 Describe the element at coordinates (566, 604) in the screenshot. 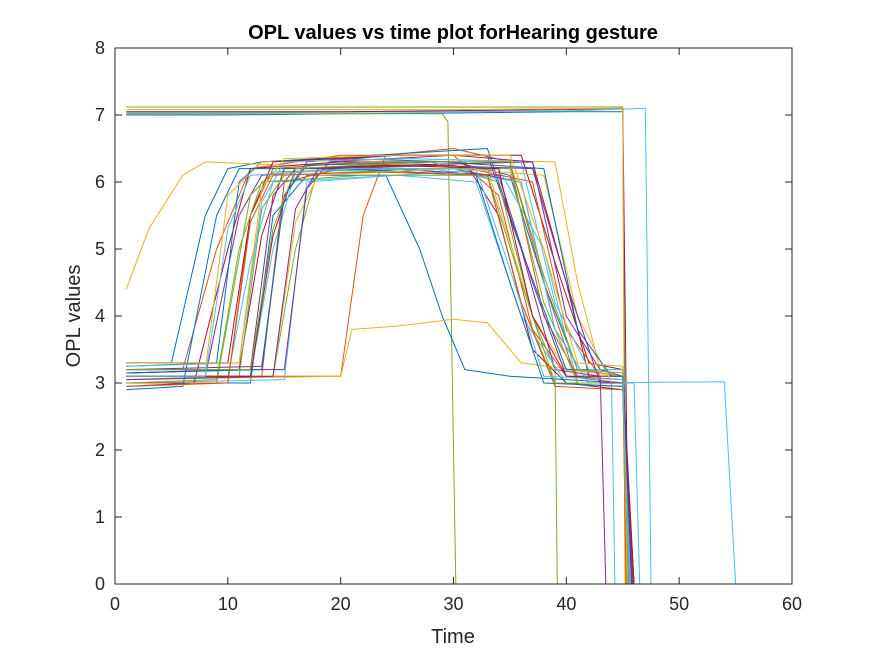

I see `x-tick-label: 40` at that location.